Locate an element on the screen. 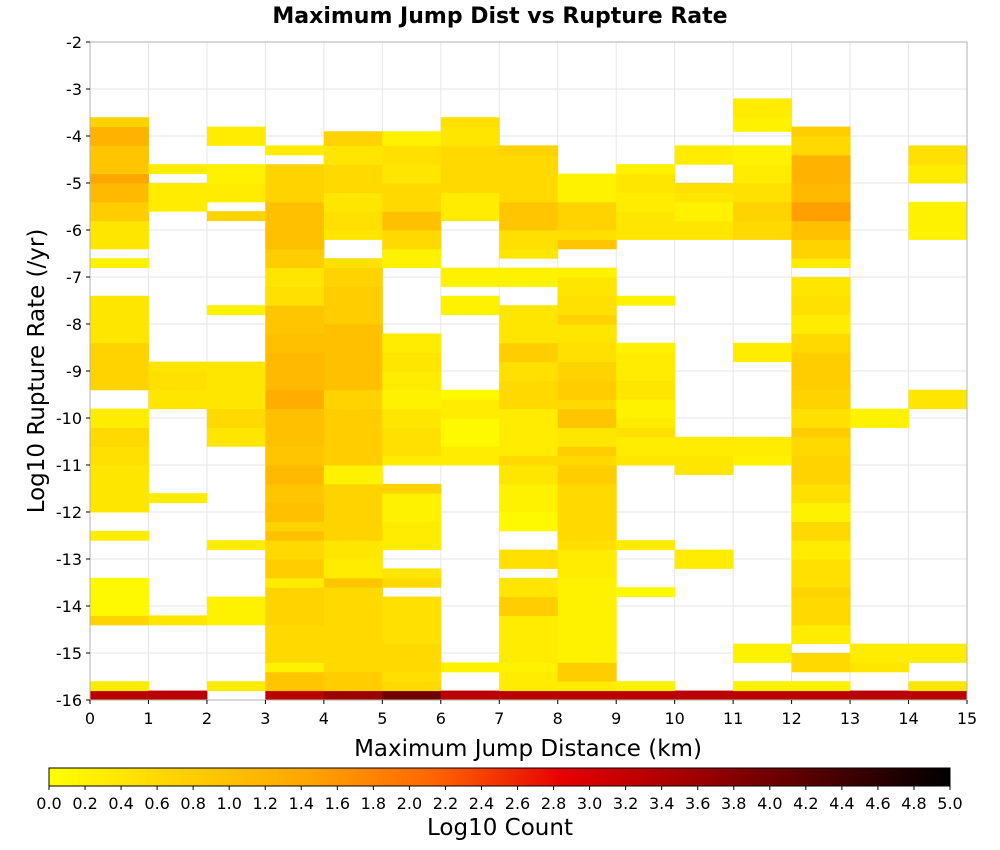 The width and height of the screenshot is (1000, 850). y-tick-label: -4 is located at coordinates (74, 136).